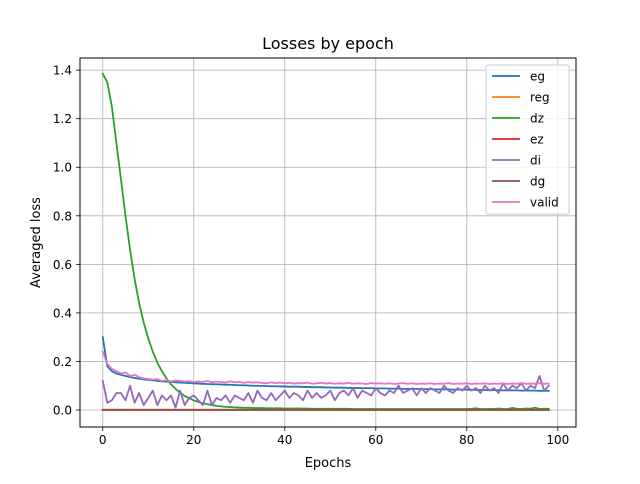 The height and width of the screenshot is (484, 640). Describe the element at coordinates (375, 440) in the screenshot. I see `x-tick-label: 60` at that location.